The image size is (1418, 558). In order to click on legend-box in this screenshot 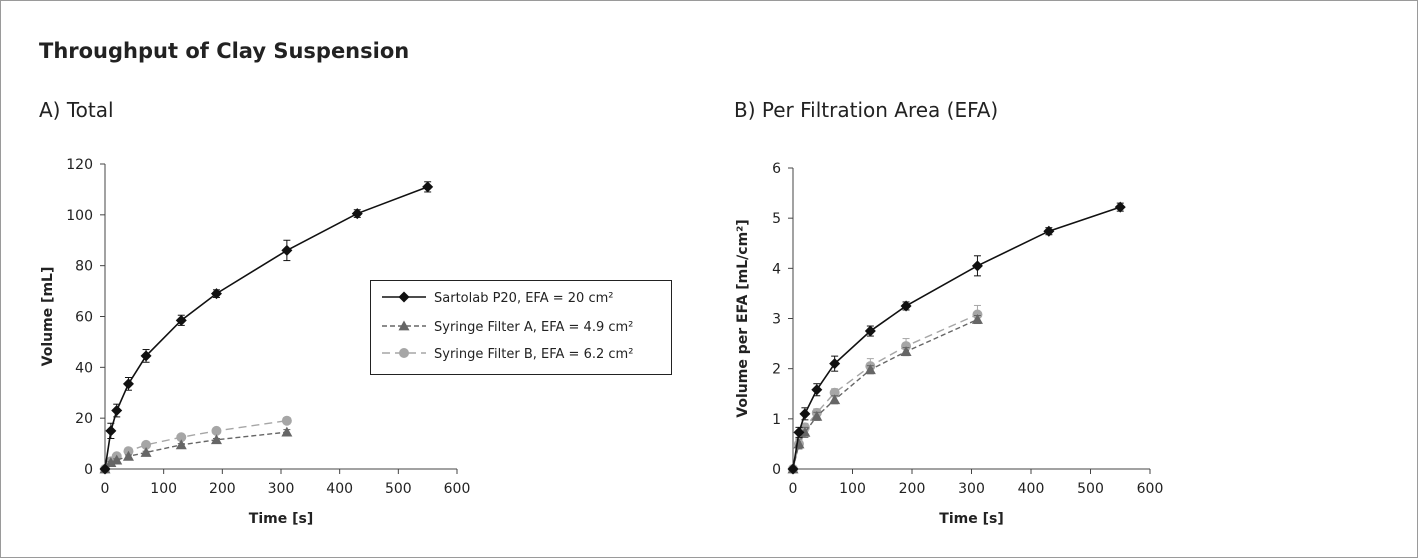, I will do `click(521, 327)`.